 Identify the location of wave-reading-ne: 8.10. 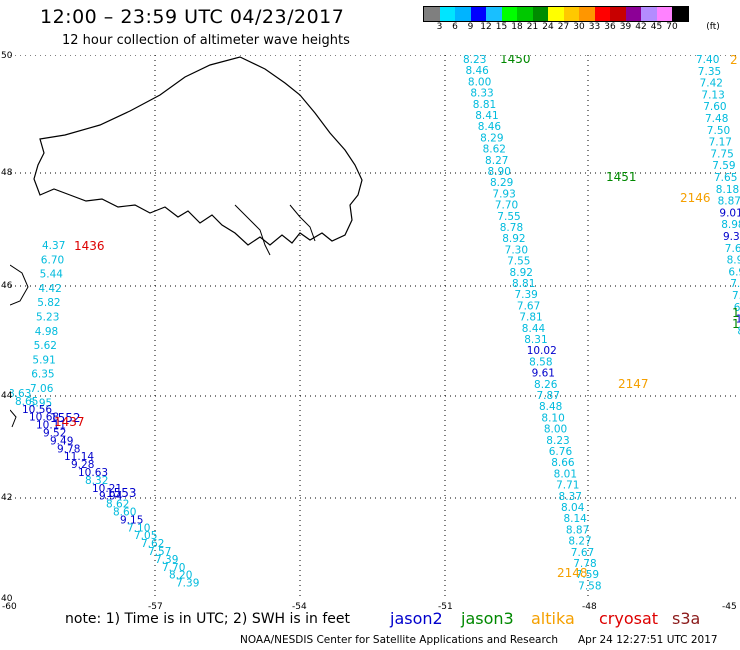
(552, 418).